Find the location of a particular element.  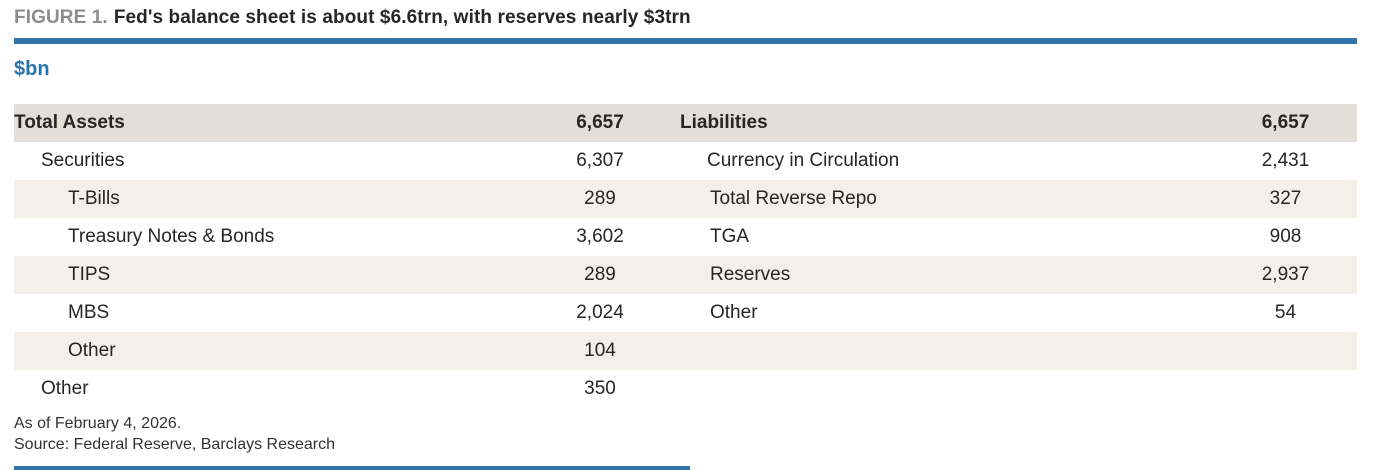

liability-label: Currency in Circulation is located at coordinates (803, 160).